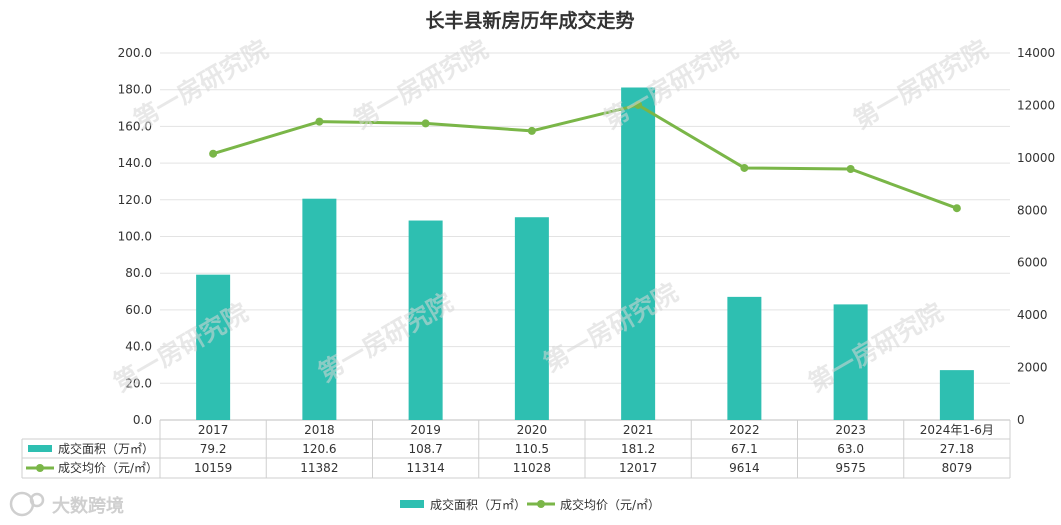 This screenshot has width=1061, height=525. Describe the element at coordinates (957, 468) in the screenshot. I see `data-label: 8079` at that location.